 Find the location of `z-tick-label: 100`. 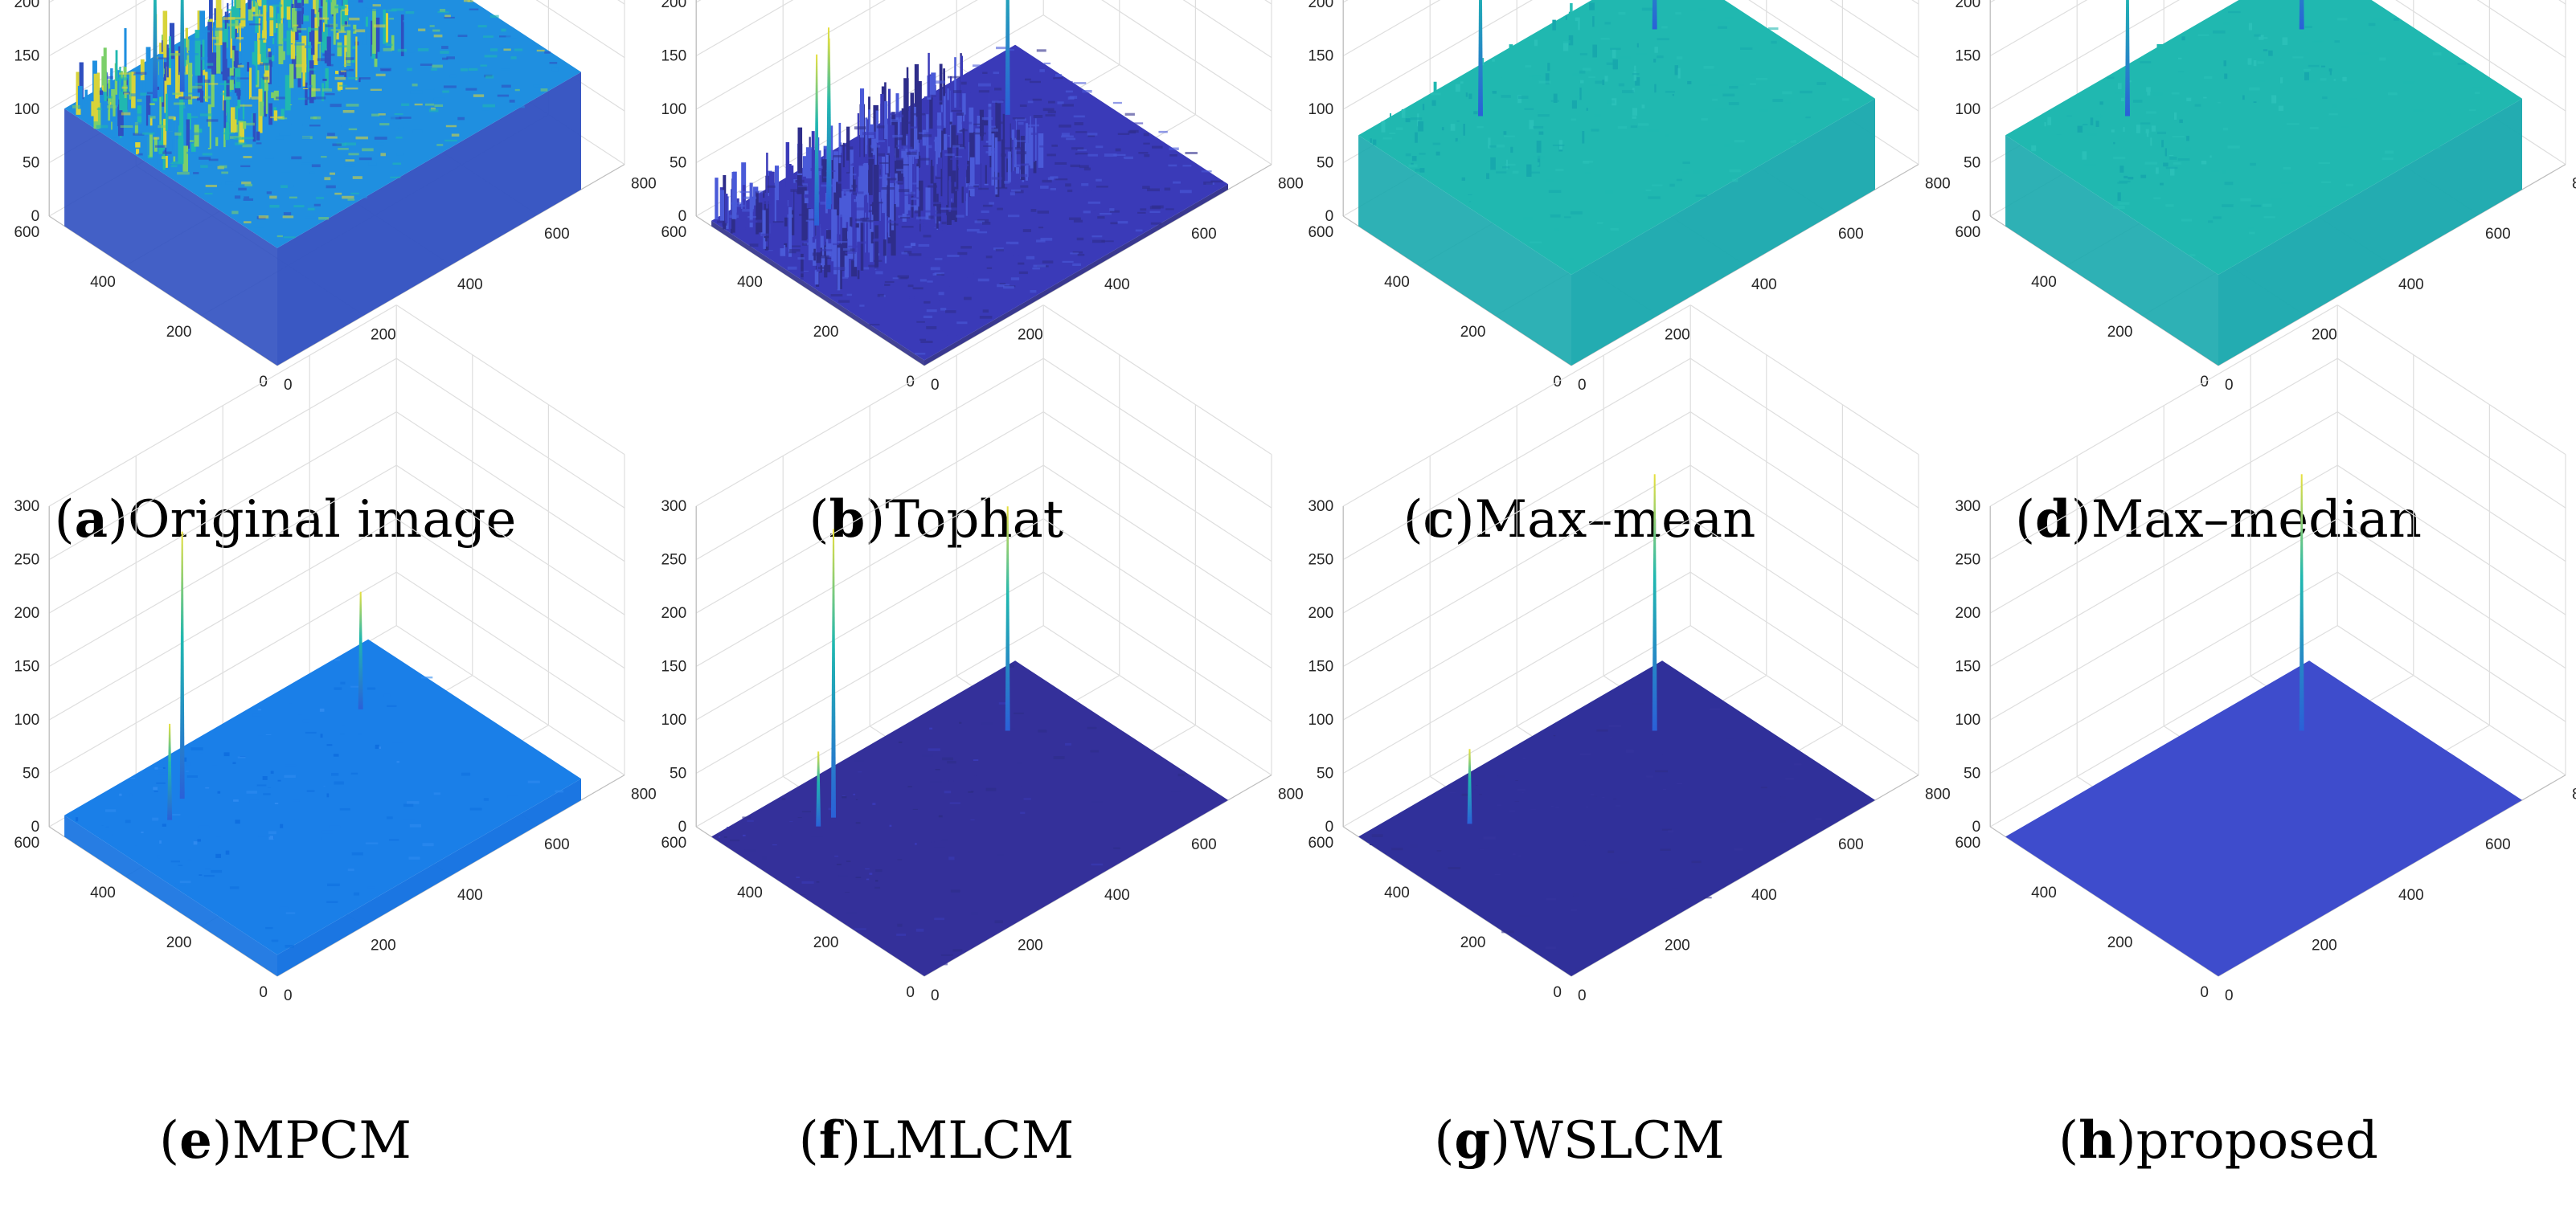

z-tick-label: 100 is located at coordinates (1320, 109).